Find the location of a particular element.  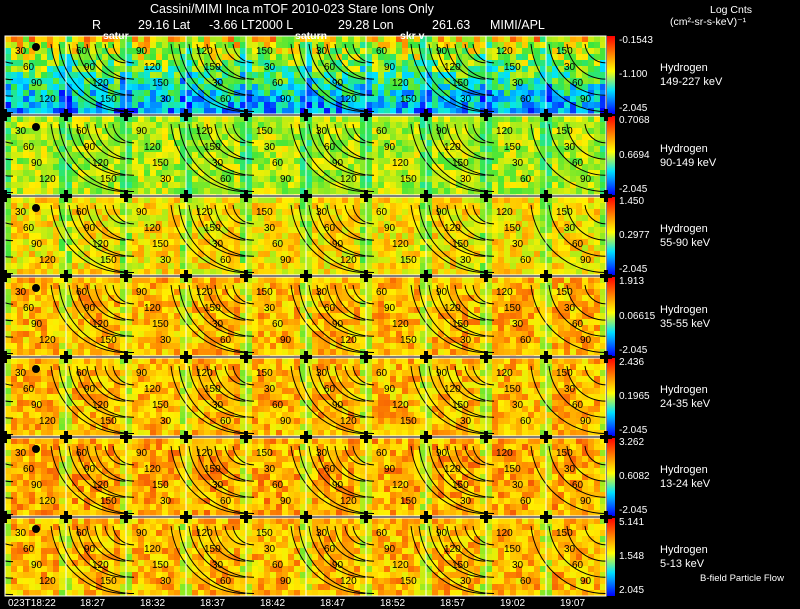

contour-label: 120 is located at coordinates (348, 260).